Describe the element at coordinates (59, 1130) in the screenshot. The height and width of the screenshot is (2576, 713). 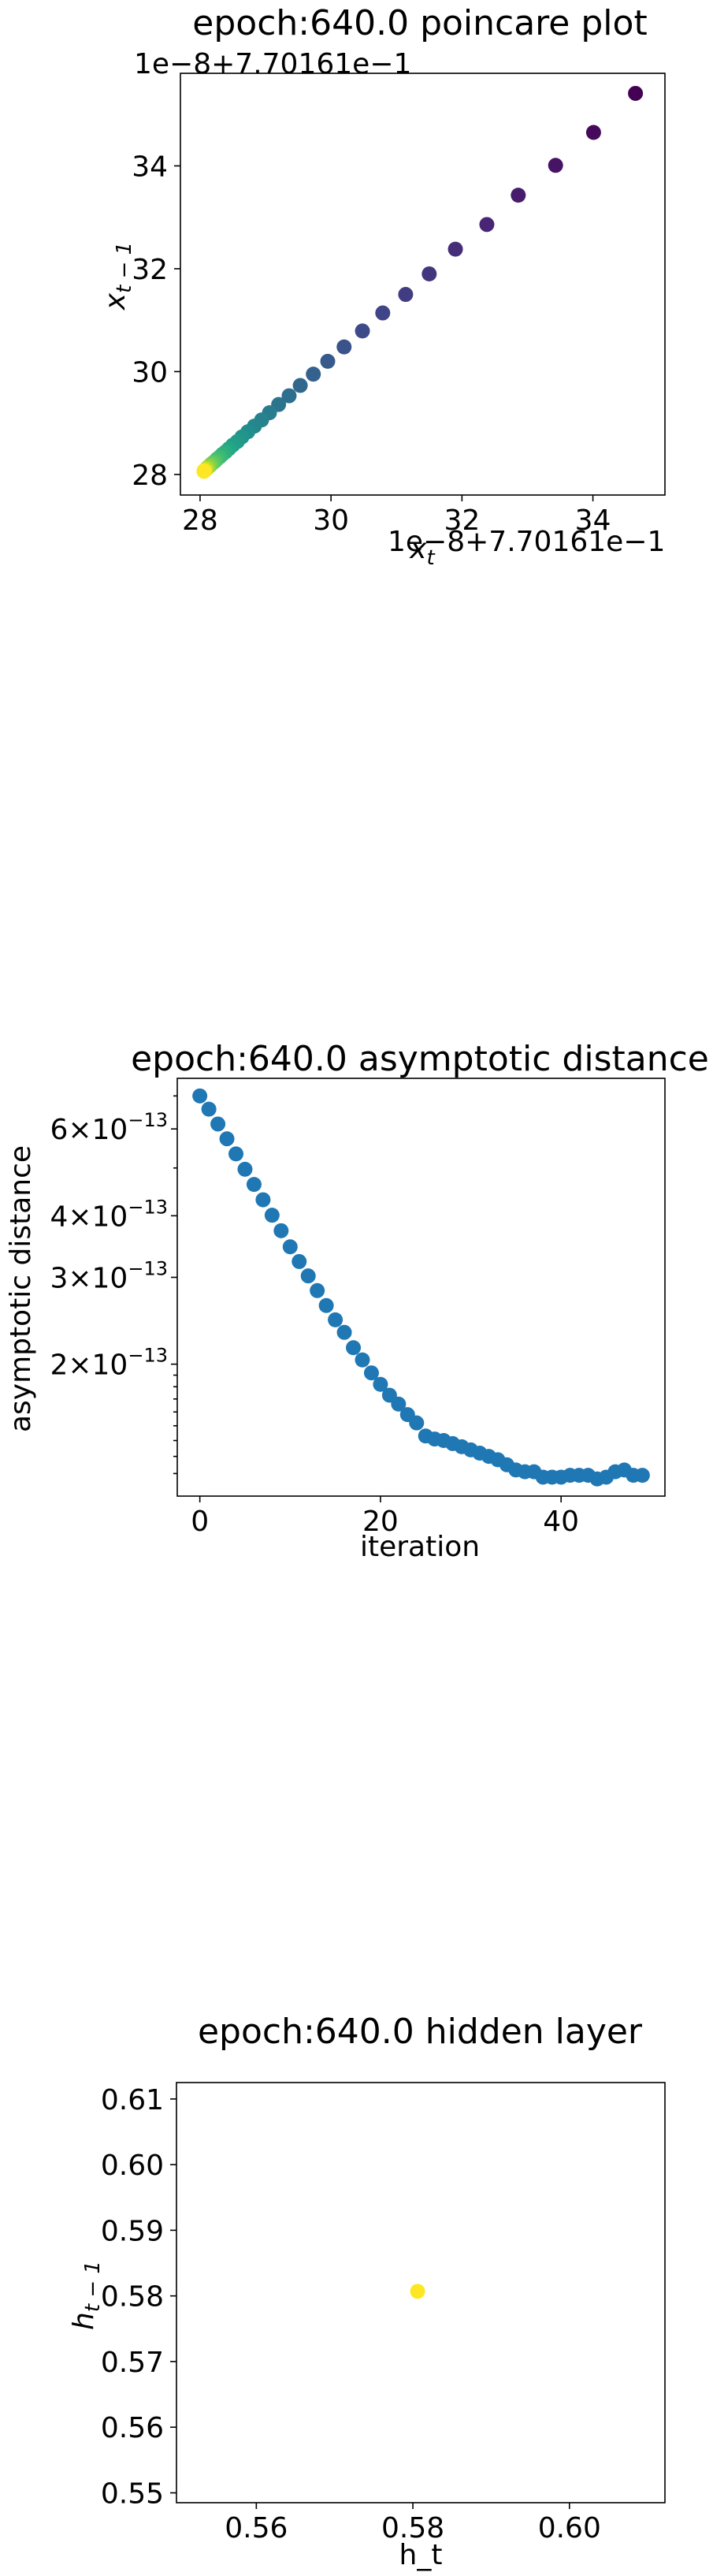
I see `y-tick-mantissa: 6` at that location.